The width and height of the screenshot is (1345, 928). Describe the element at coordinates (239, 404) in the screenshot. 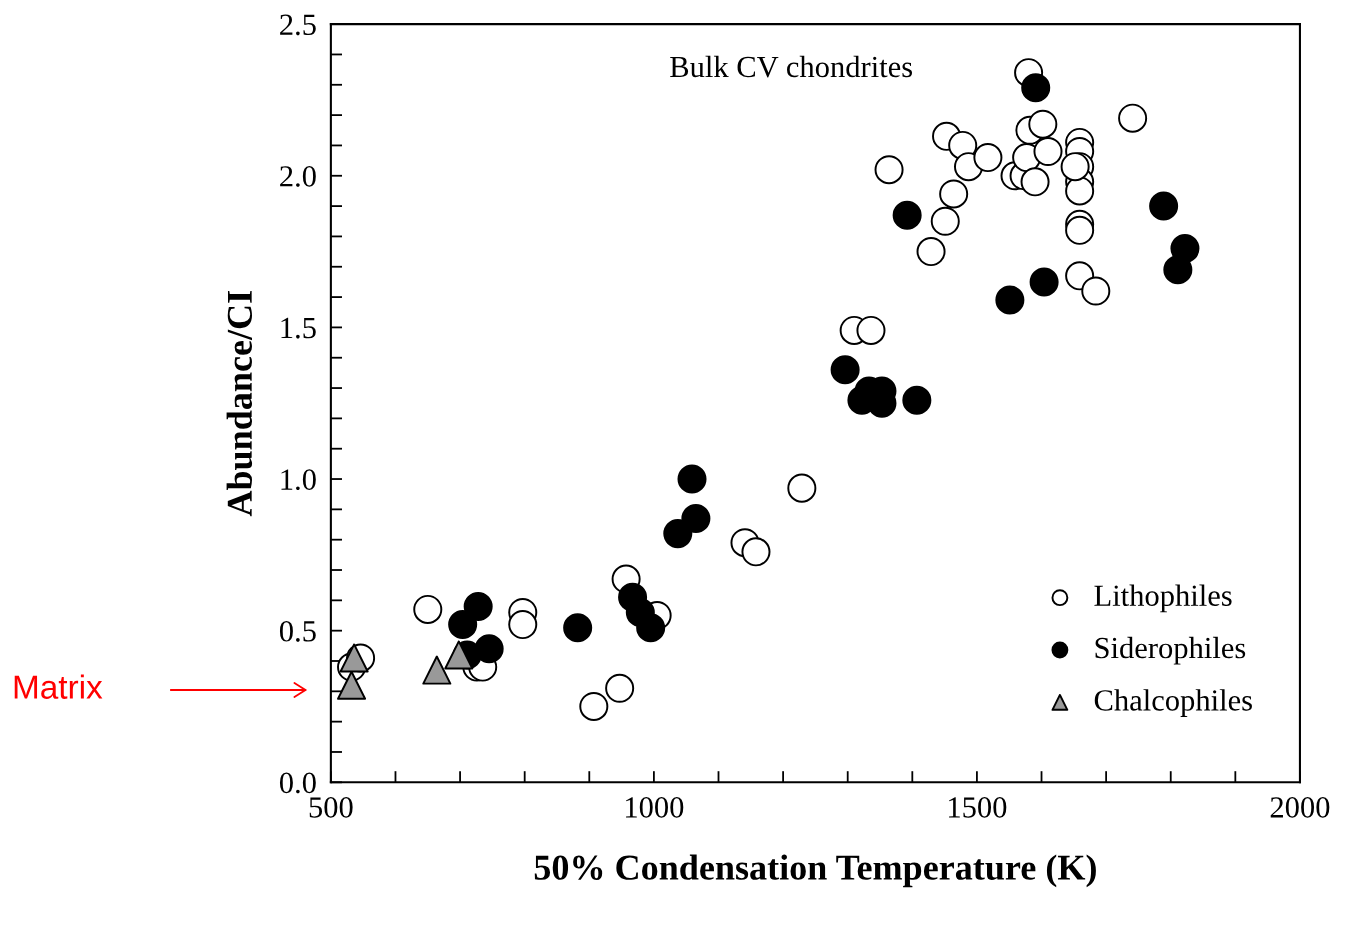

I see `y-axis-title: Abundance/CI` at that location.